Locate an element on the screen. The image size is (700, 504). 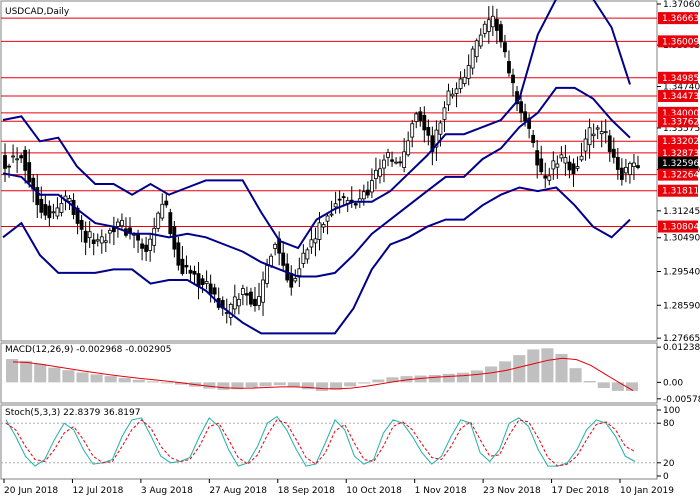
price-axis-label: 1.27665 is located at coordinates (681, 339).